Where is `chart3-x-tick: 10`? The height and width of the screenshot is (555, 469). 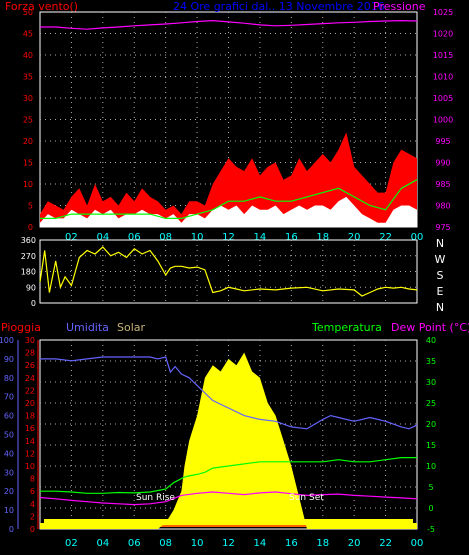 chart3-x-tick: 10 is located at coordinates (197, 543).